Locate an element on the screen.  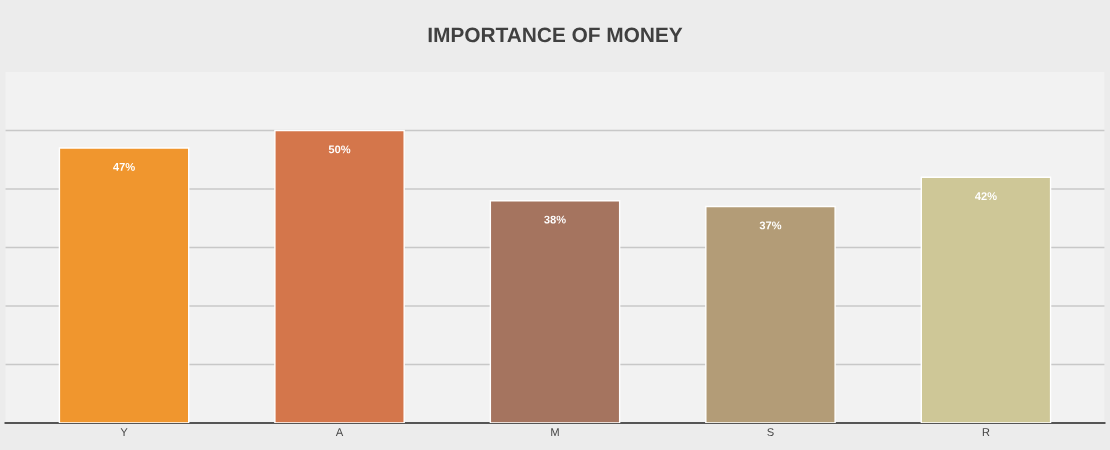
data-label: 50% is located at coordinates (339, 149).